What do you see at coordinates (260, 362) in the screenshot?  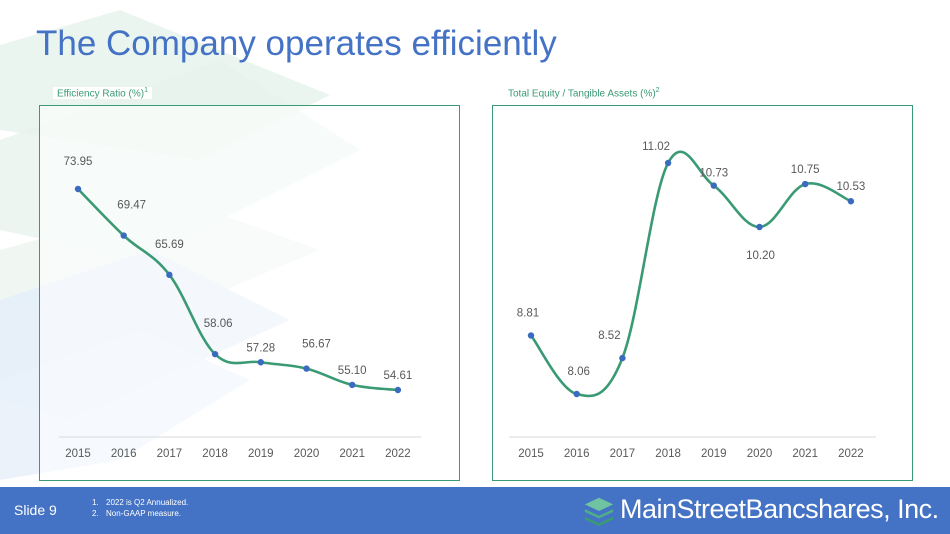 I see `efficiency-point-2019` at bounding box center [260, 362].